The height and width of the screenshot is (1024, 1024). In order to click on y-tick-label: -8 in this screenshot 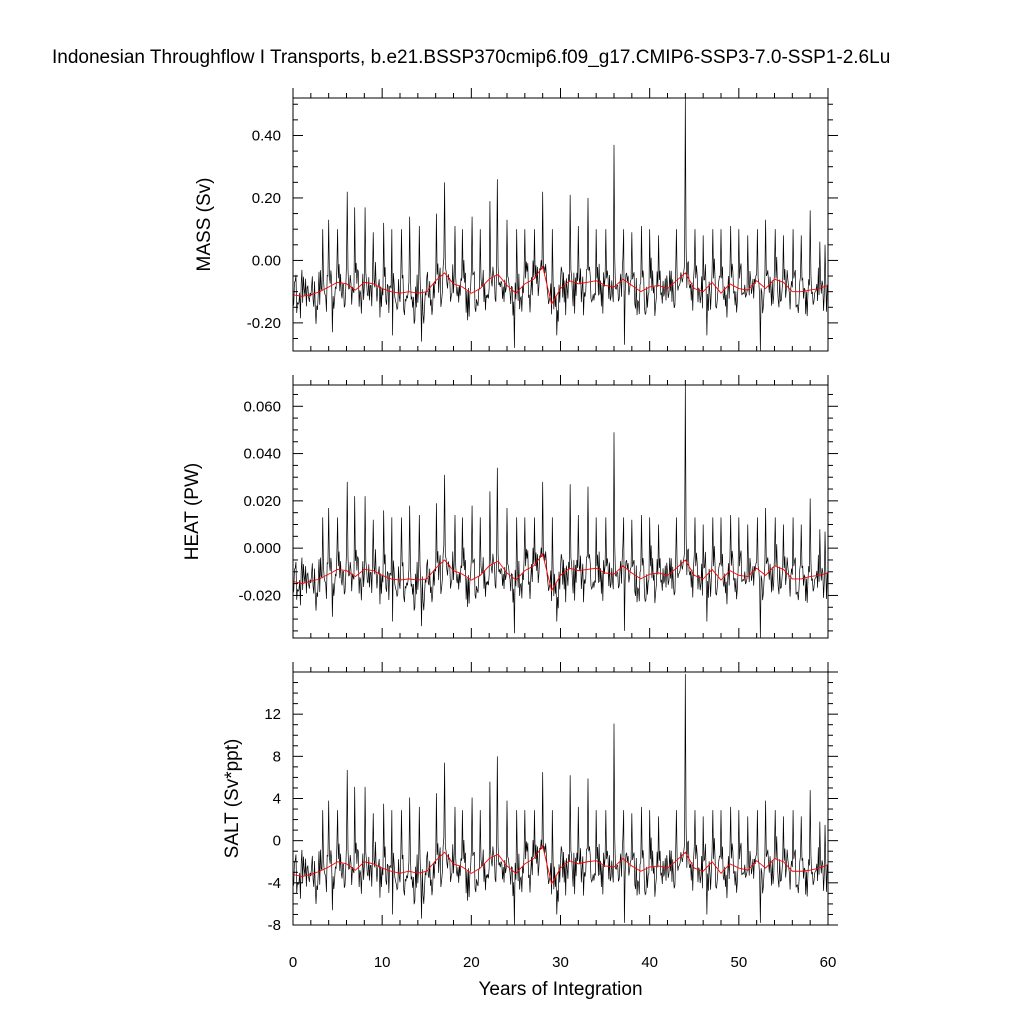, I will do `click(274, 925)`.